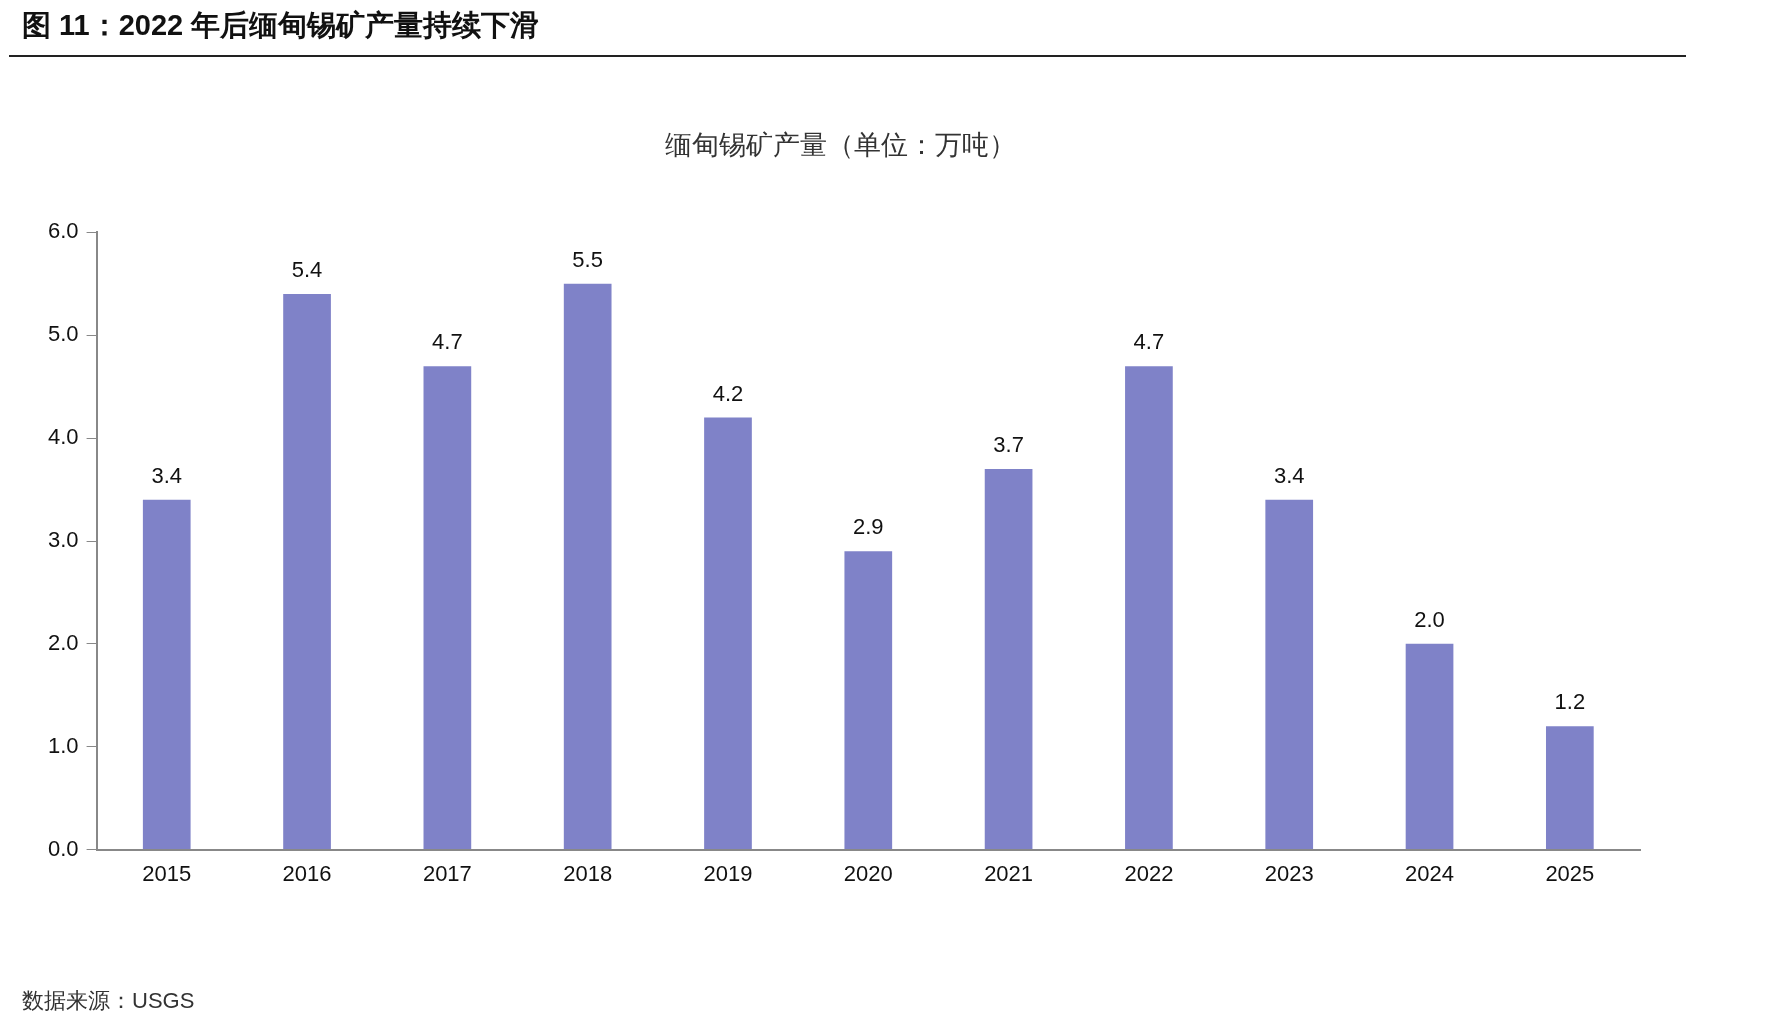  What do you see at coordinates (63, 642) in the screenshot?
I see `y-tick-label: 2.0` at bounding box center [63, 642].